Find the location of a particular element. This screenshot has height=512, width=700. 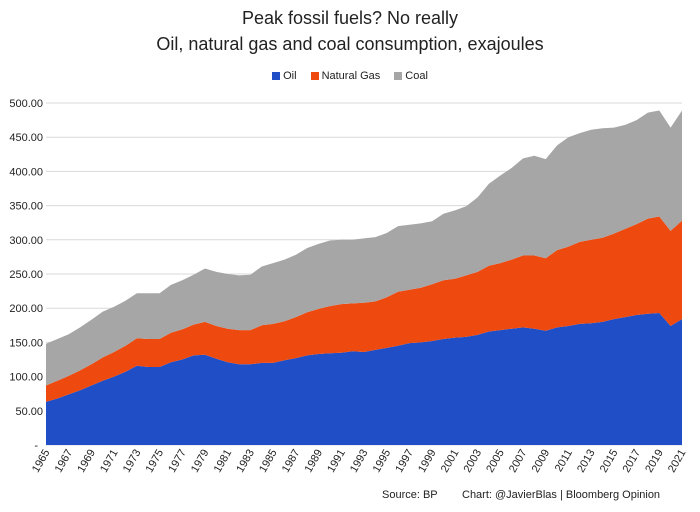

y-tick-label: 150.00 is located at coordinates (26, 343).